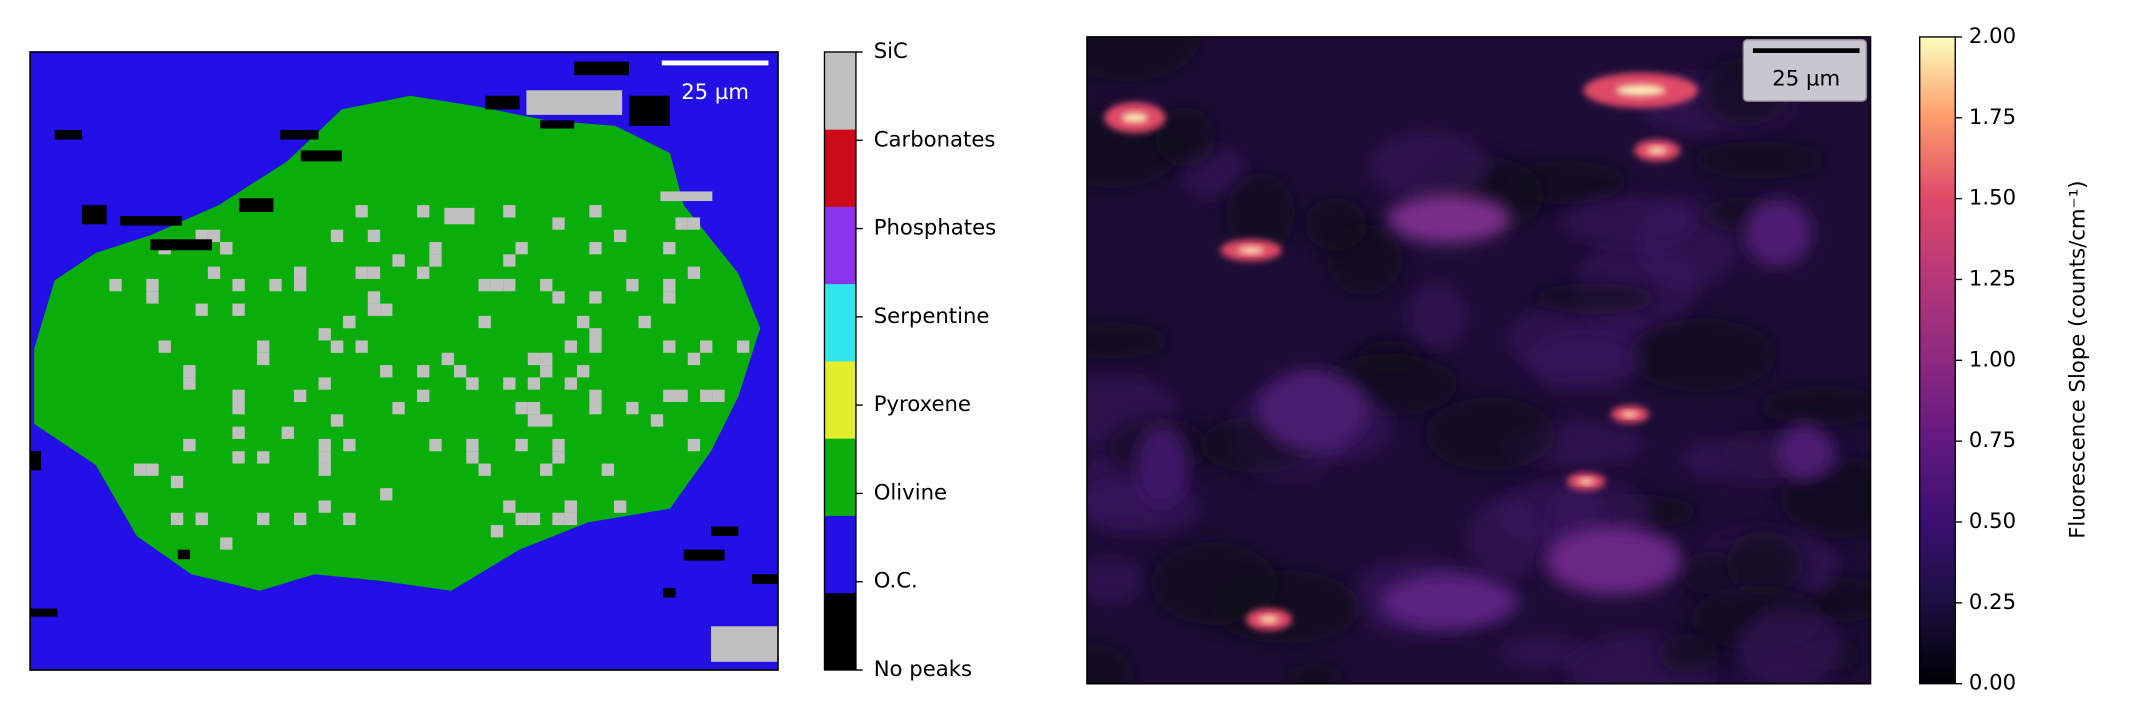 This screenshot has height=725, width=2133. Describe the element at coordinates (910, 491) in the screenshot. I see `colorbar-tick-label: Olivine` at that location.